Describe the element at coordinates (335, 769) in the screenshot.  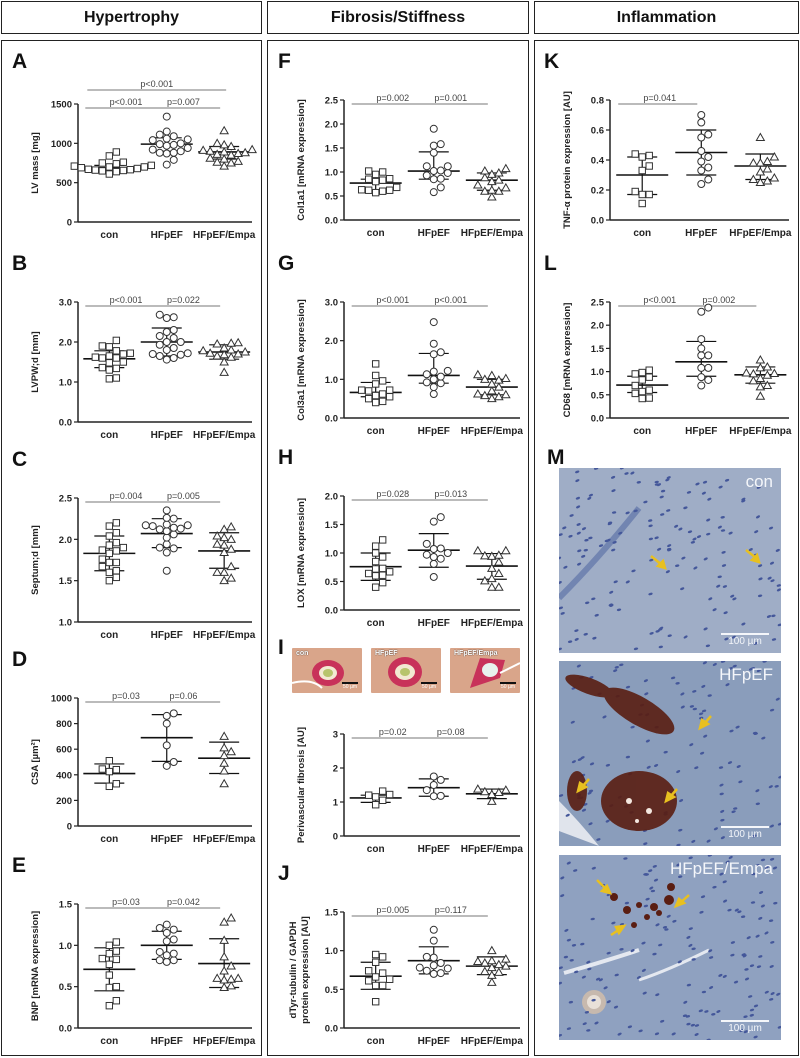
I see `y-tick-label: 2` at that location.